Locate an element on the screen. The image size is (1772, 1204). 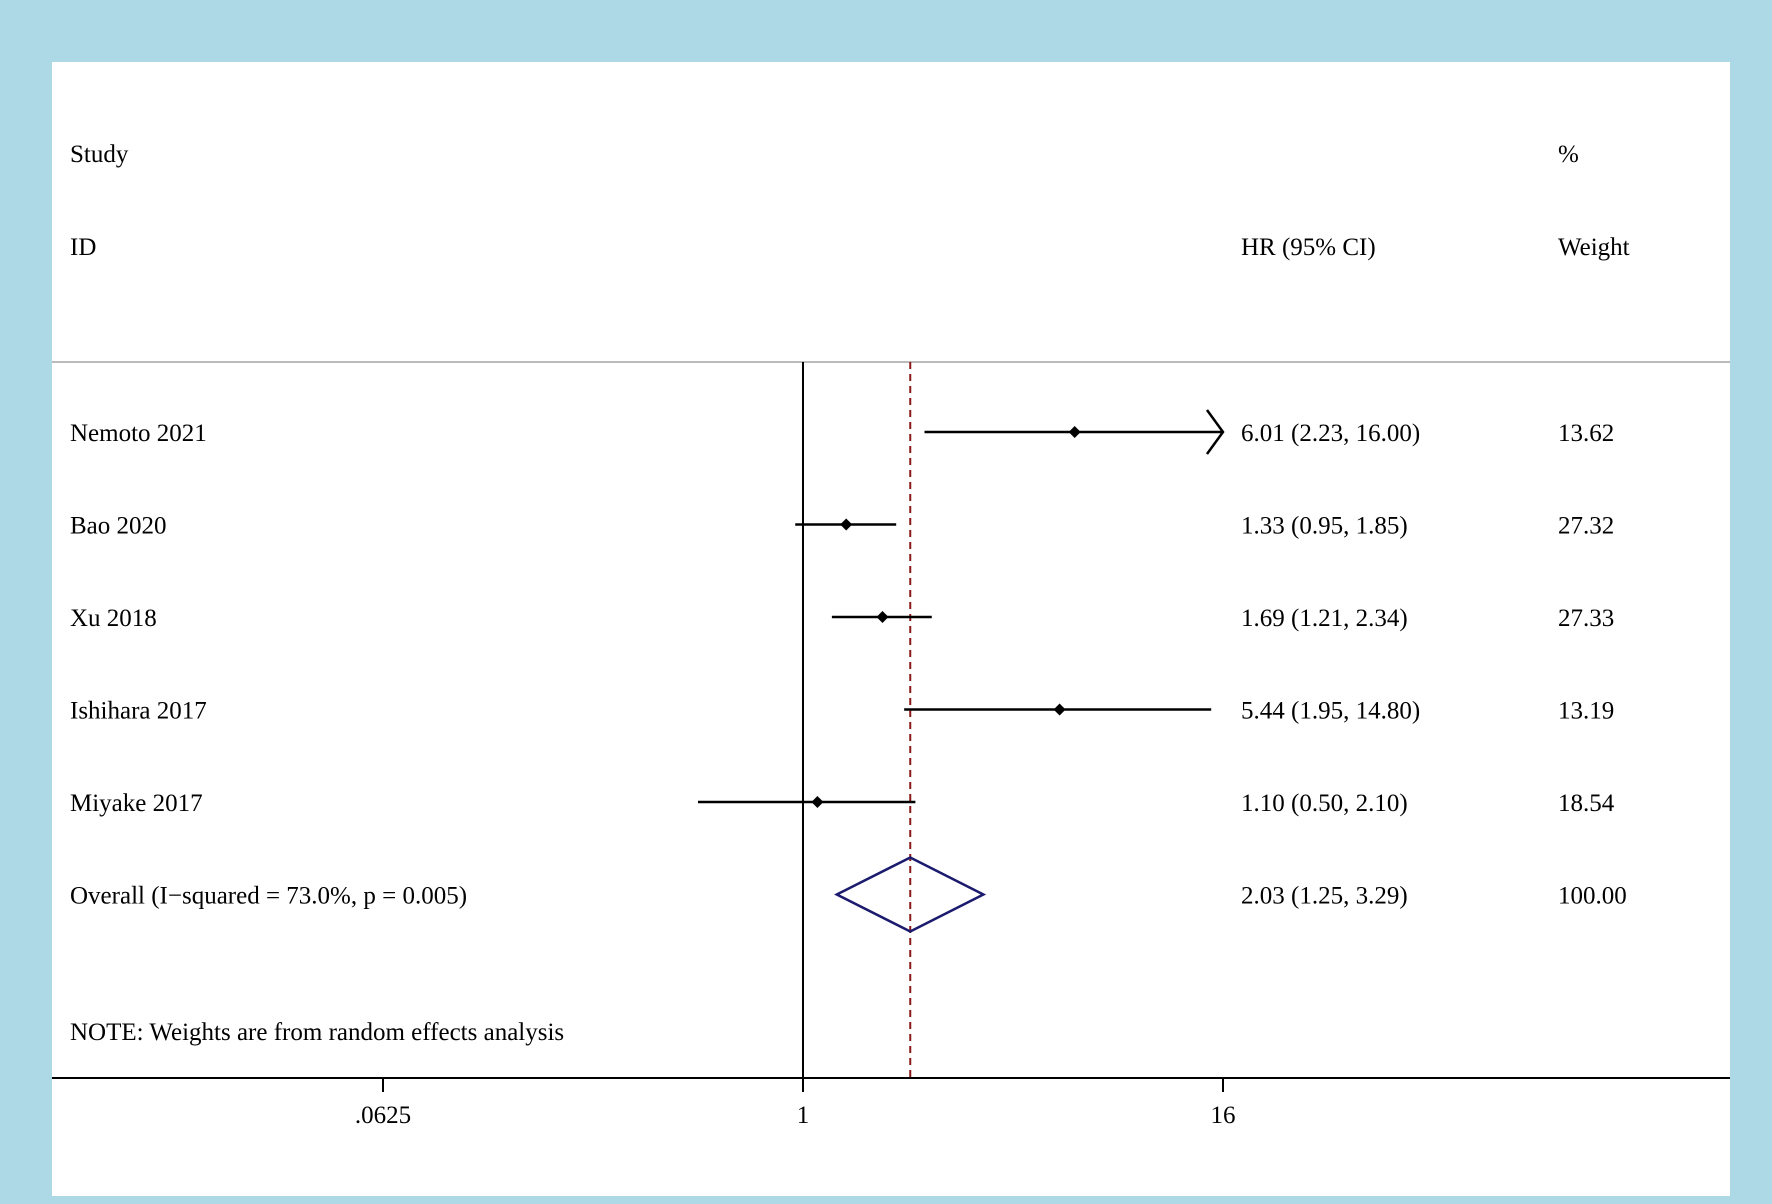
header-percent: % is located at coordinates (1568, 154).